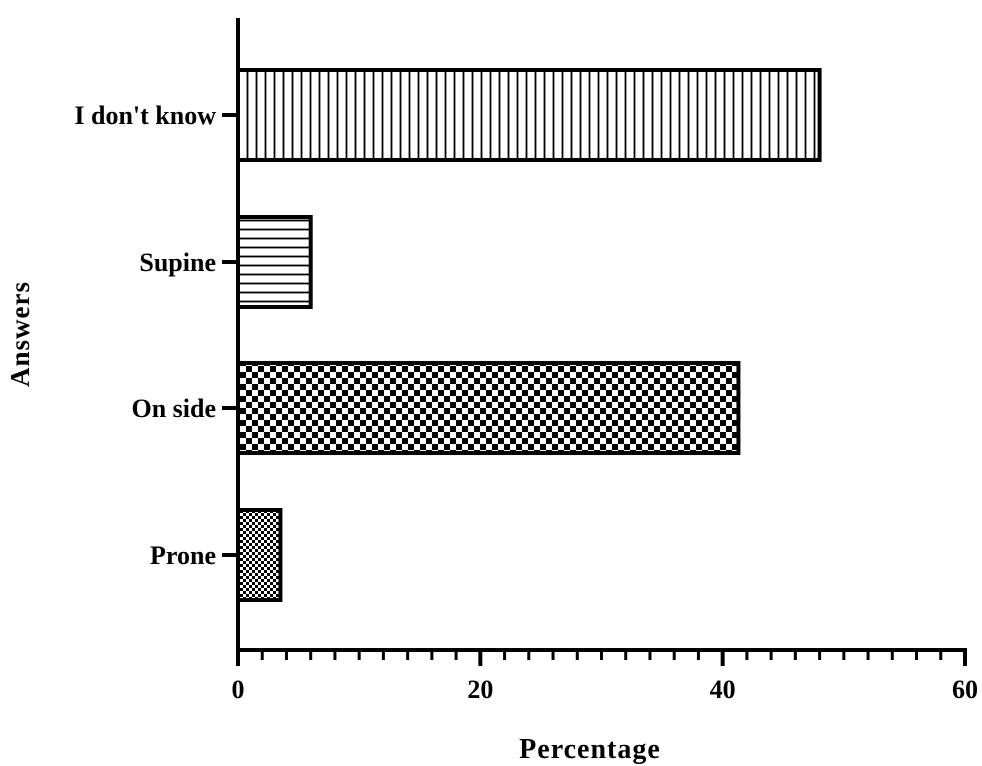 This screenshot has height=766, width=982. What do you see at coordinates (529, 115) in the screenshot?
I see `bar-i-don-t-know` at bounding box center [529, 115].